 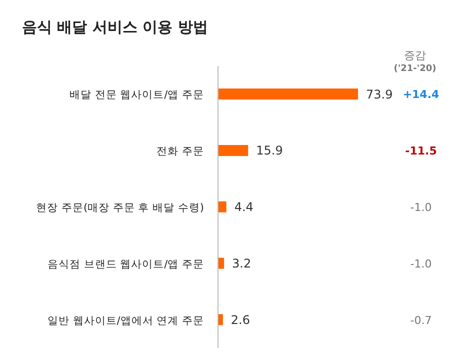 What do you see at coordinates (242, 263) in the screenshot?
I see `data-label: 3.2` at bounding box center [242, 263].